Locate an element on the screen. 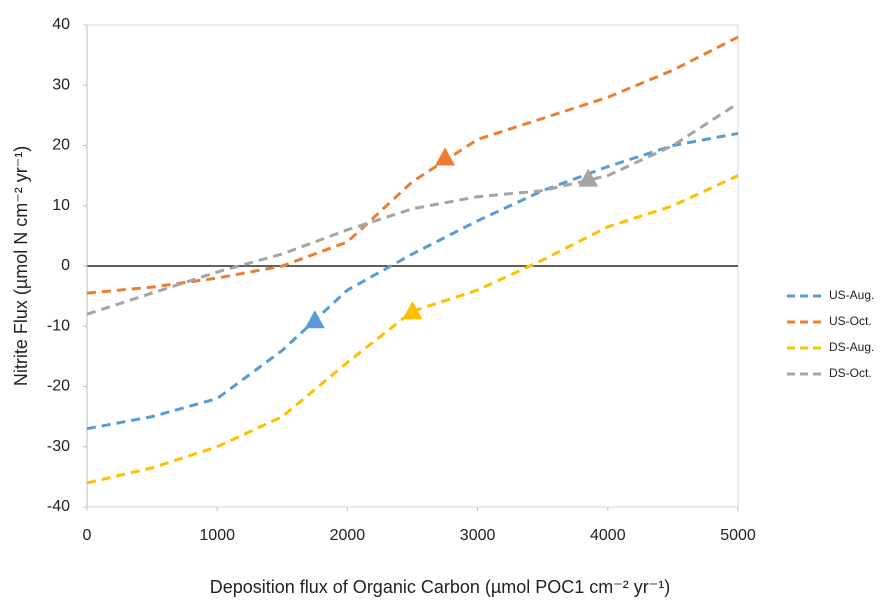 The image size is (882, 603). y-tick-label: 20 is located at coordinates (61, 145).